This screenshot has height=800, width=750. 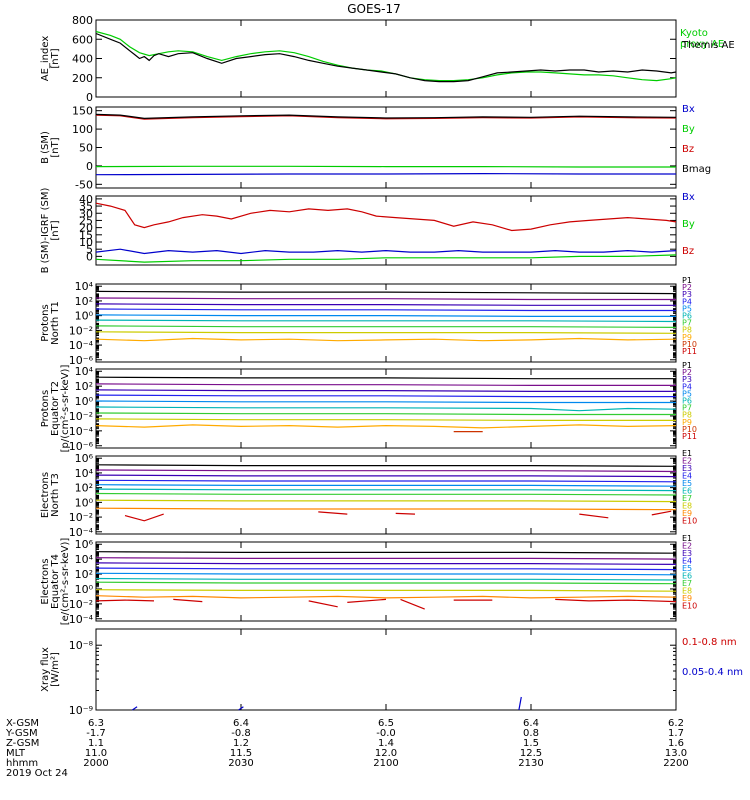 What do you see at coordinates (37, 773) in the screenshot?
I see `date-label: 2019 Oct 24` at bounding box center [37, 773].